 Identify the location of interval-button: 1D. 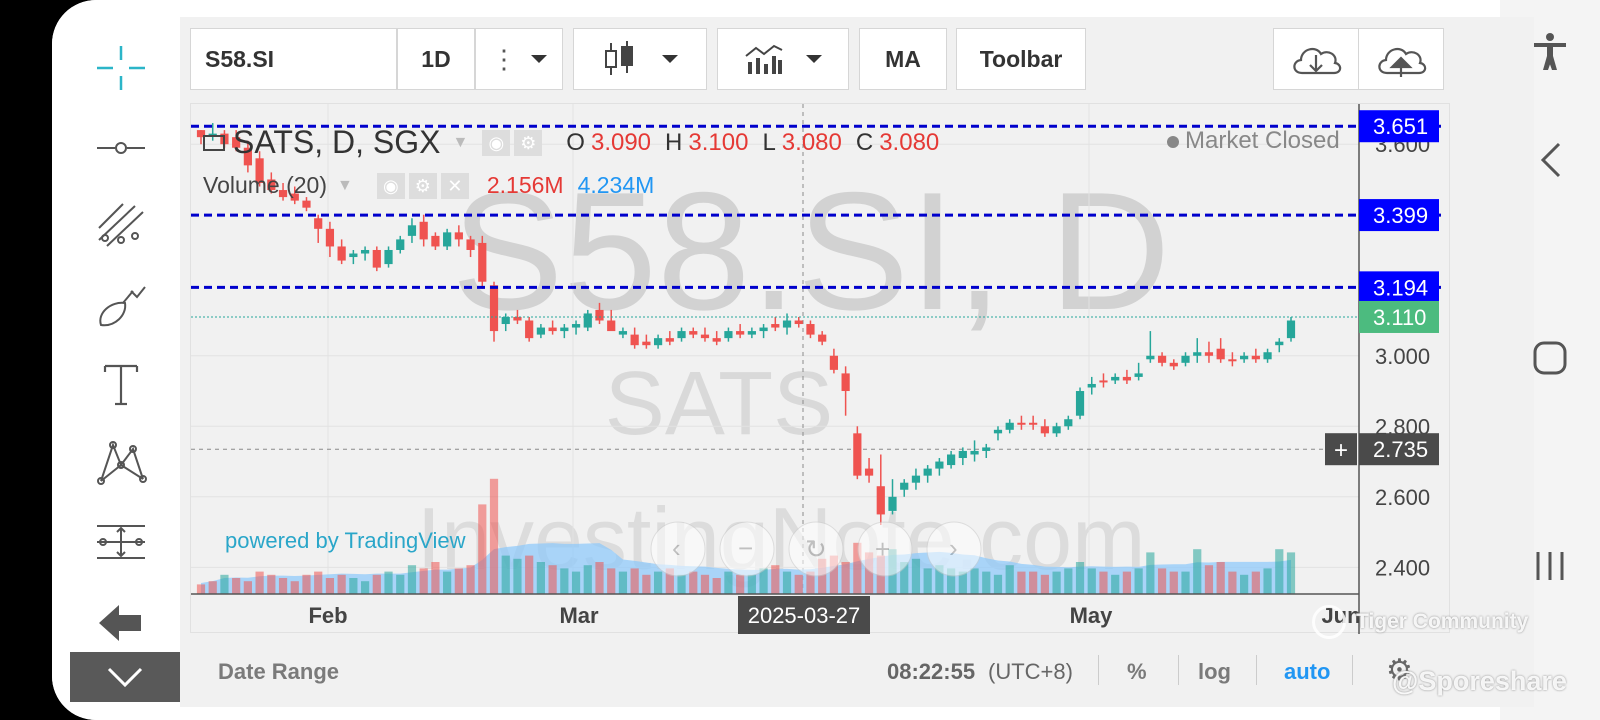
(436, 59).